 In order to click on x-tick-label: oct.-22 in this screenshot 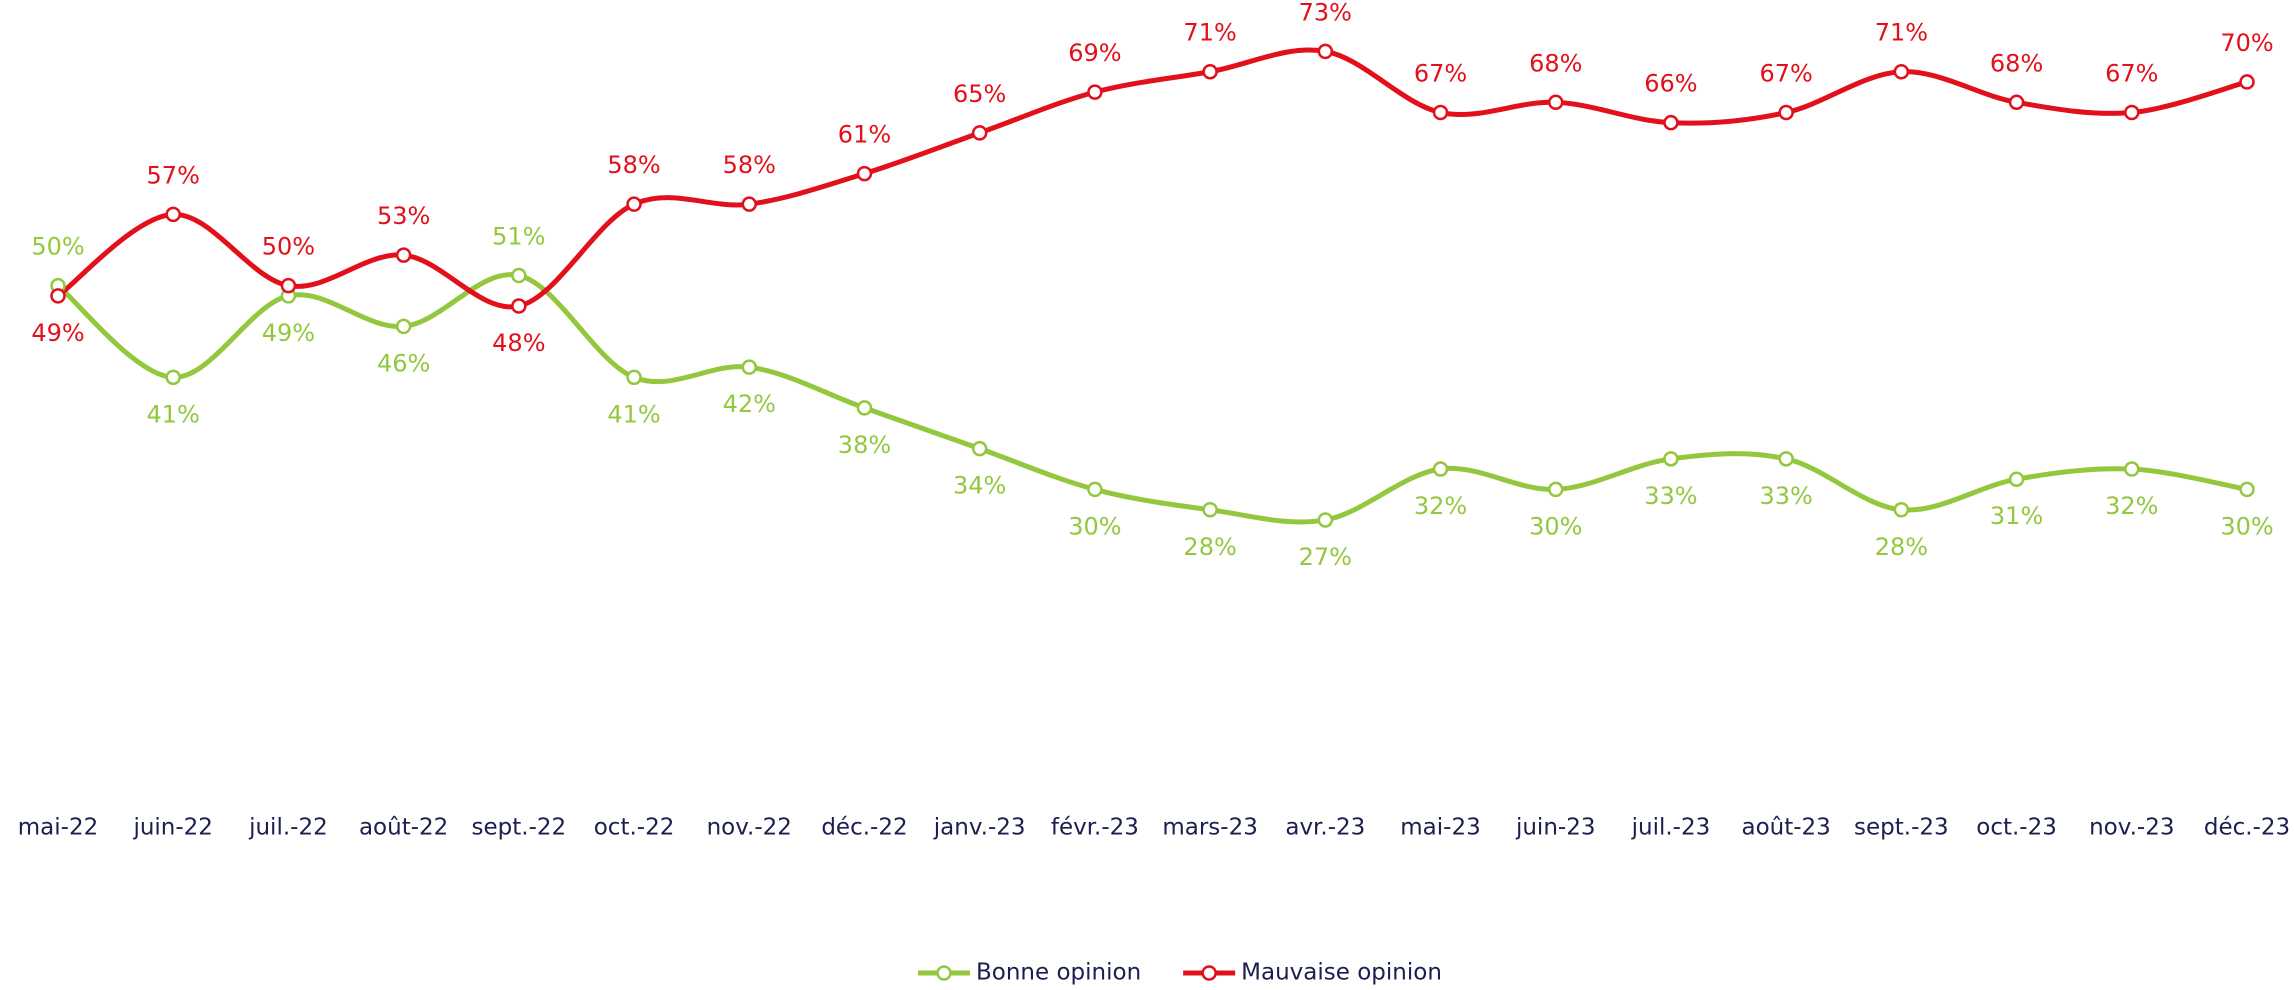, I will do `click(634, 828)`.